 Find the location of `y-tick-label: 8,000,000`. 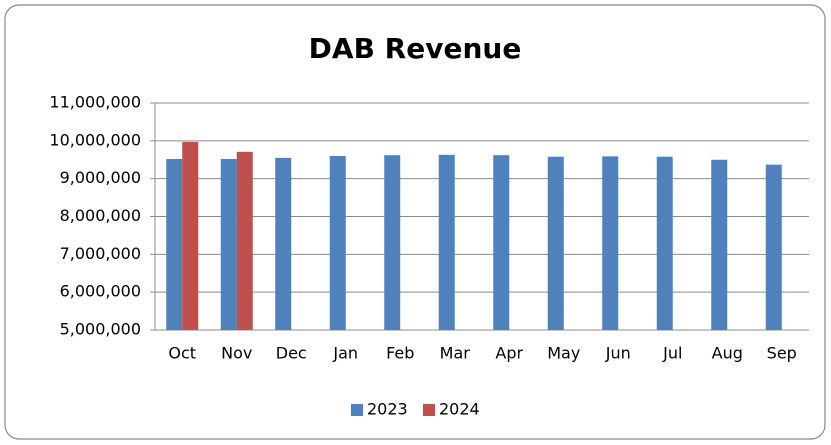

y-tick-label: 8,000,000 is located at coordinates (100, 215).